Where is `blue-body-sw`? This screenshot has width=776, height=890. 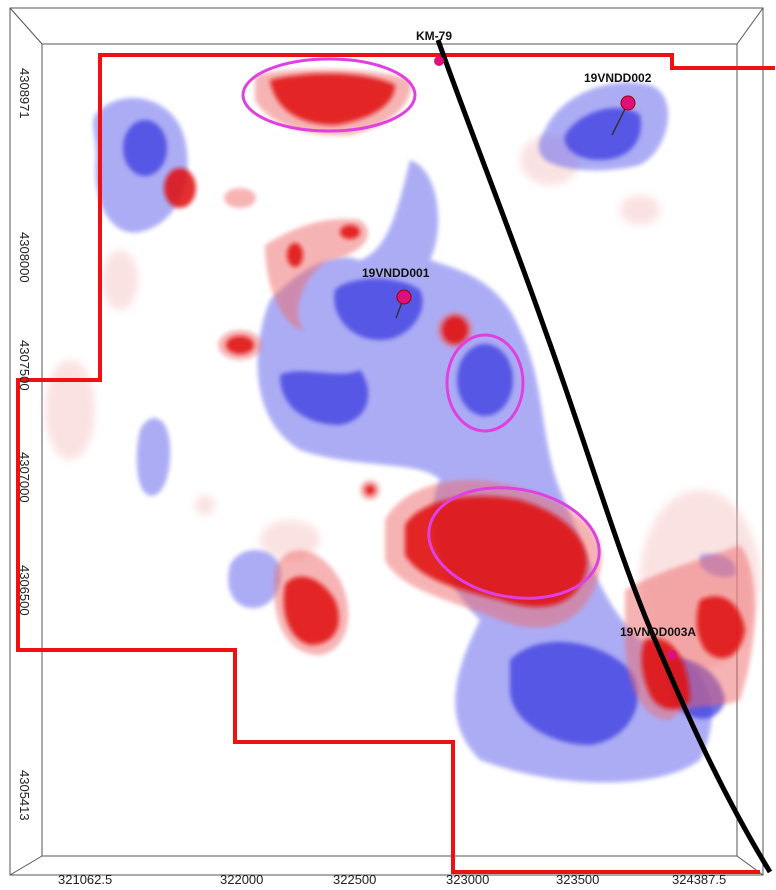 blue-body-sw is located at coordinates (254, 579).